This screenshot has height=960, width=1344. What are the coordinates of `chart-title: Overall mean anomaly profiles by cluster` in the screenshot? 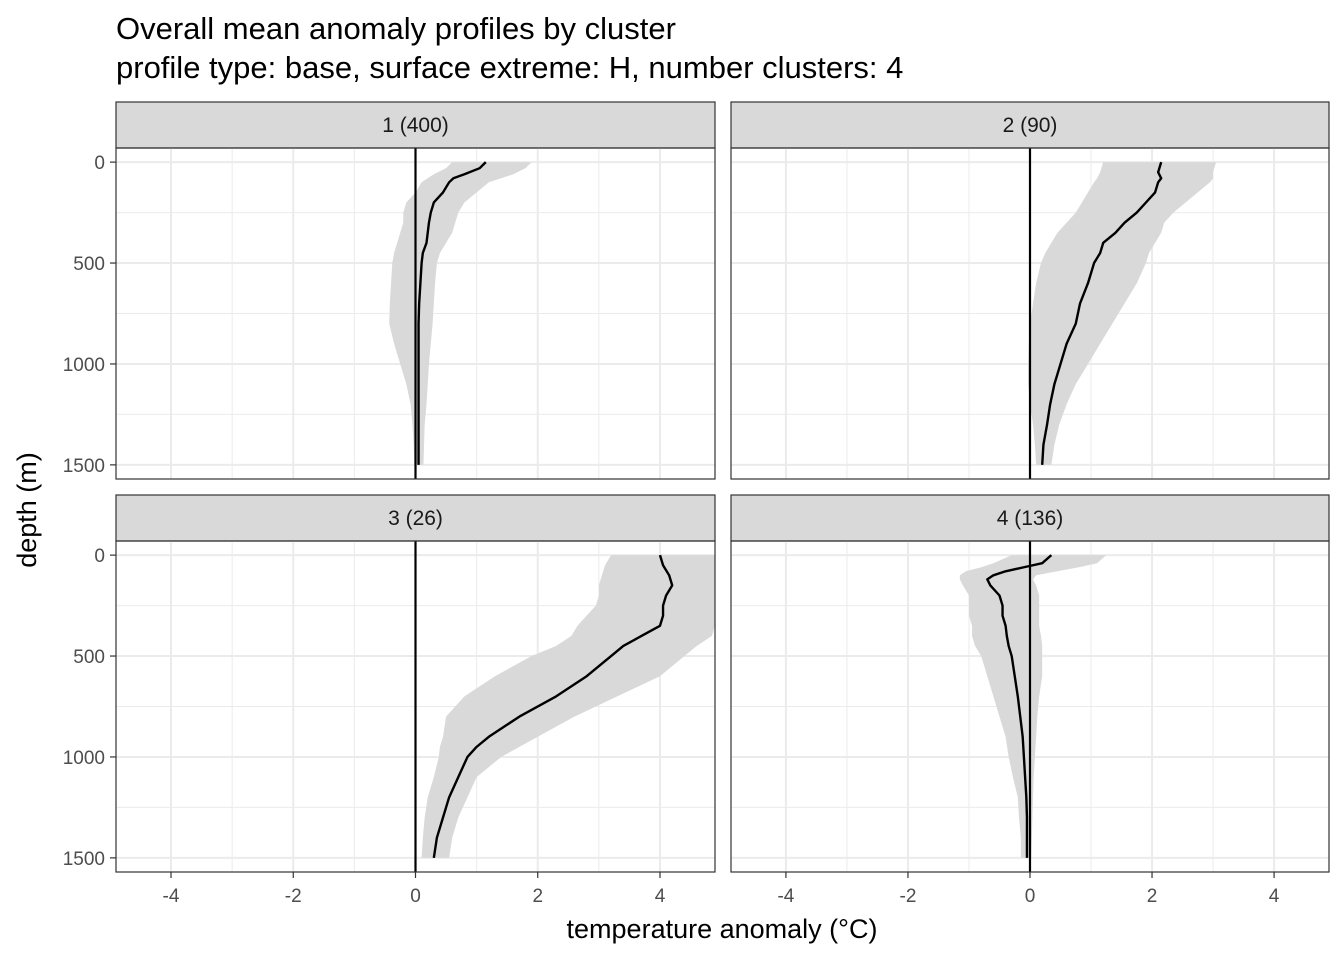 It's located at (396, 28).